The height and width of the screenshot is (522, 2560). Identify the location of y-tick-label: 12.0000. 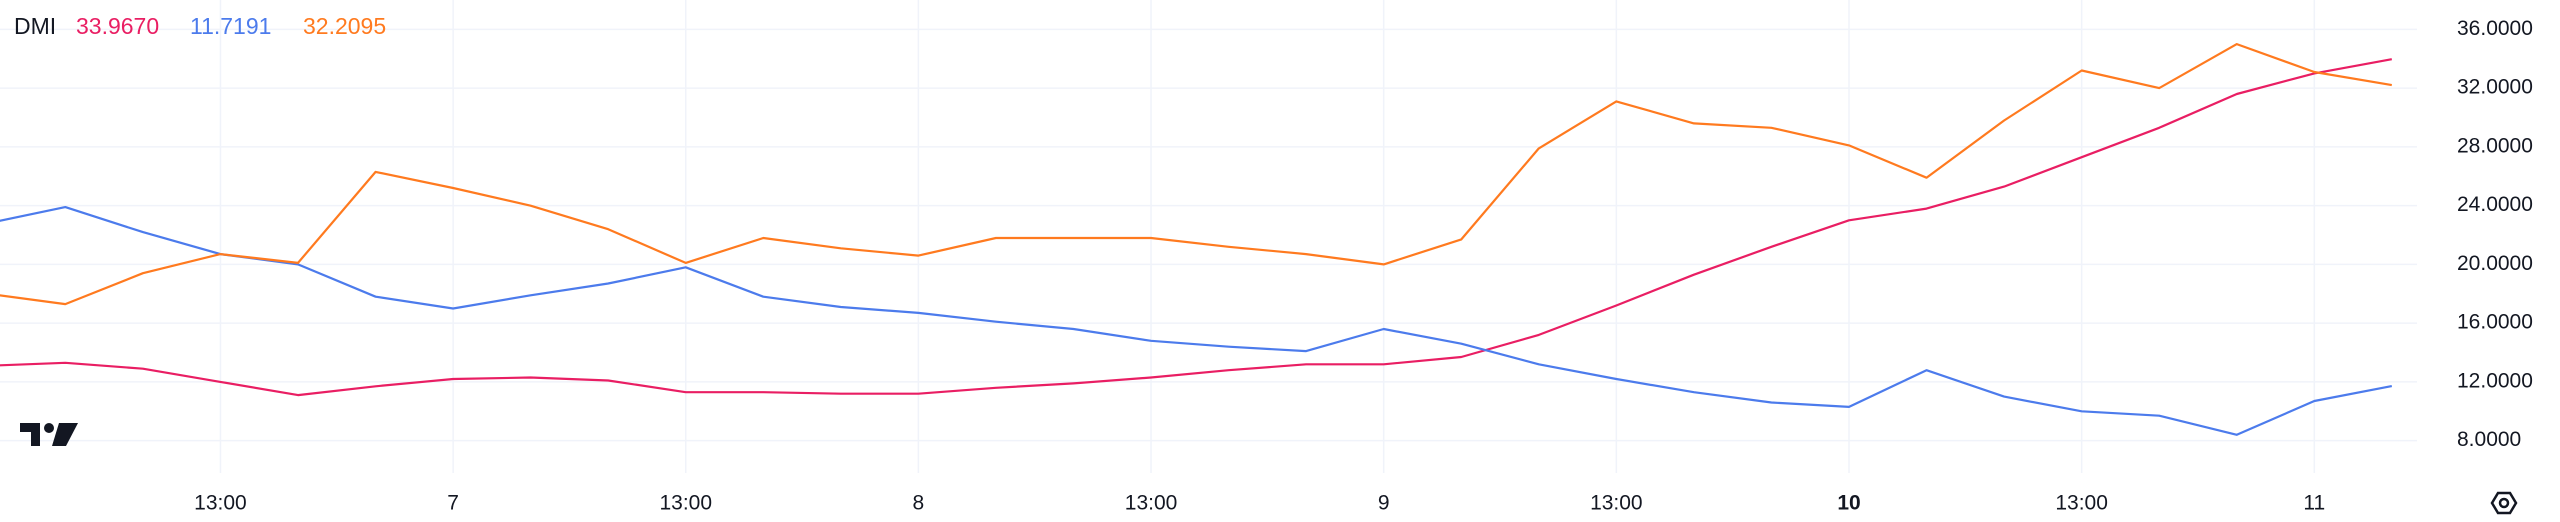
(2495, 380).